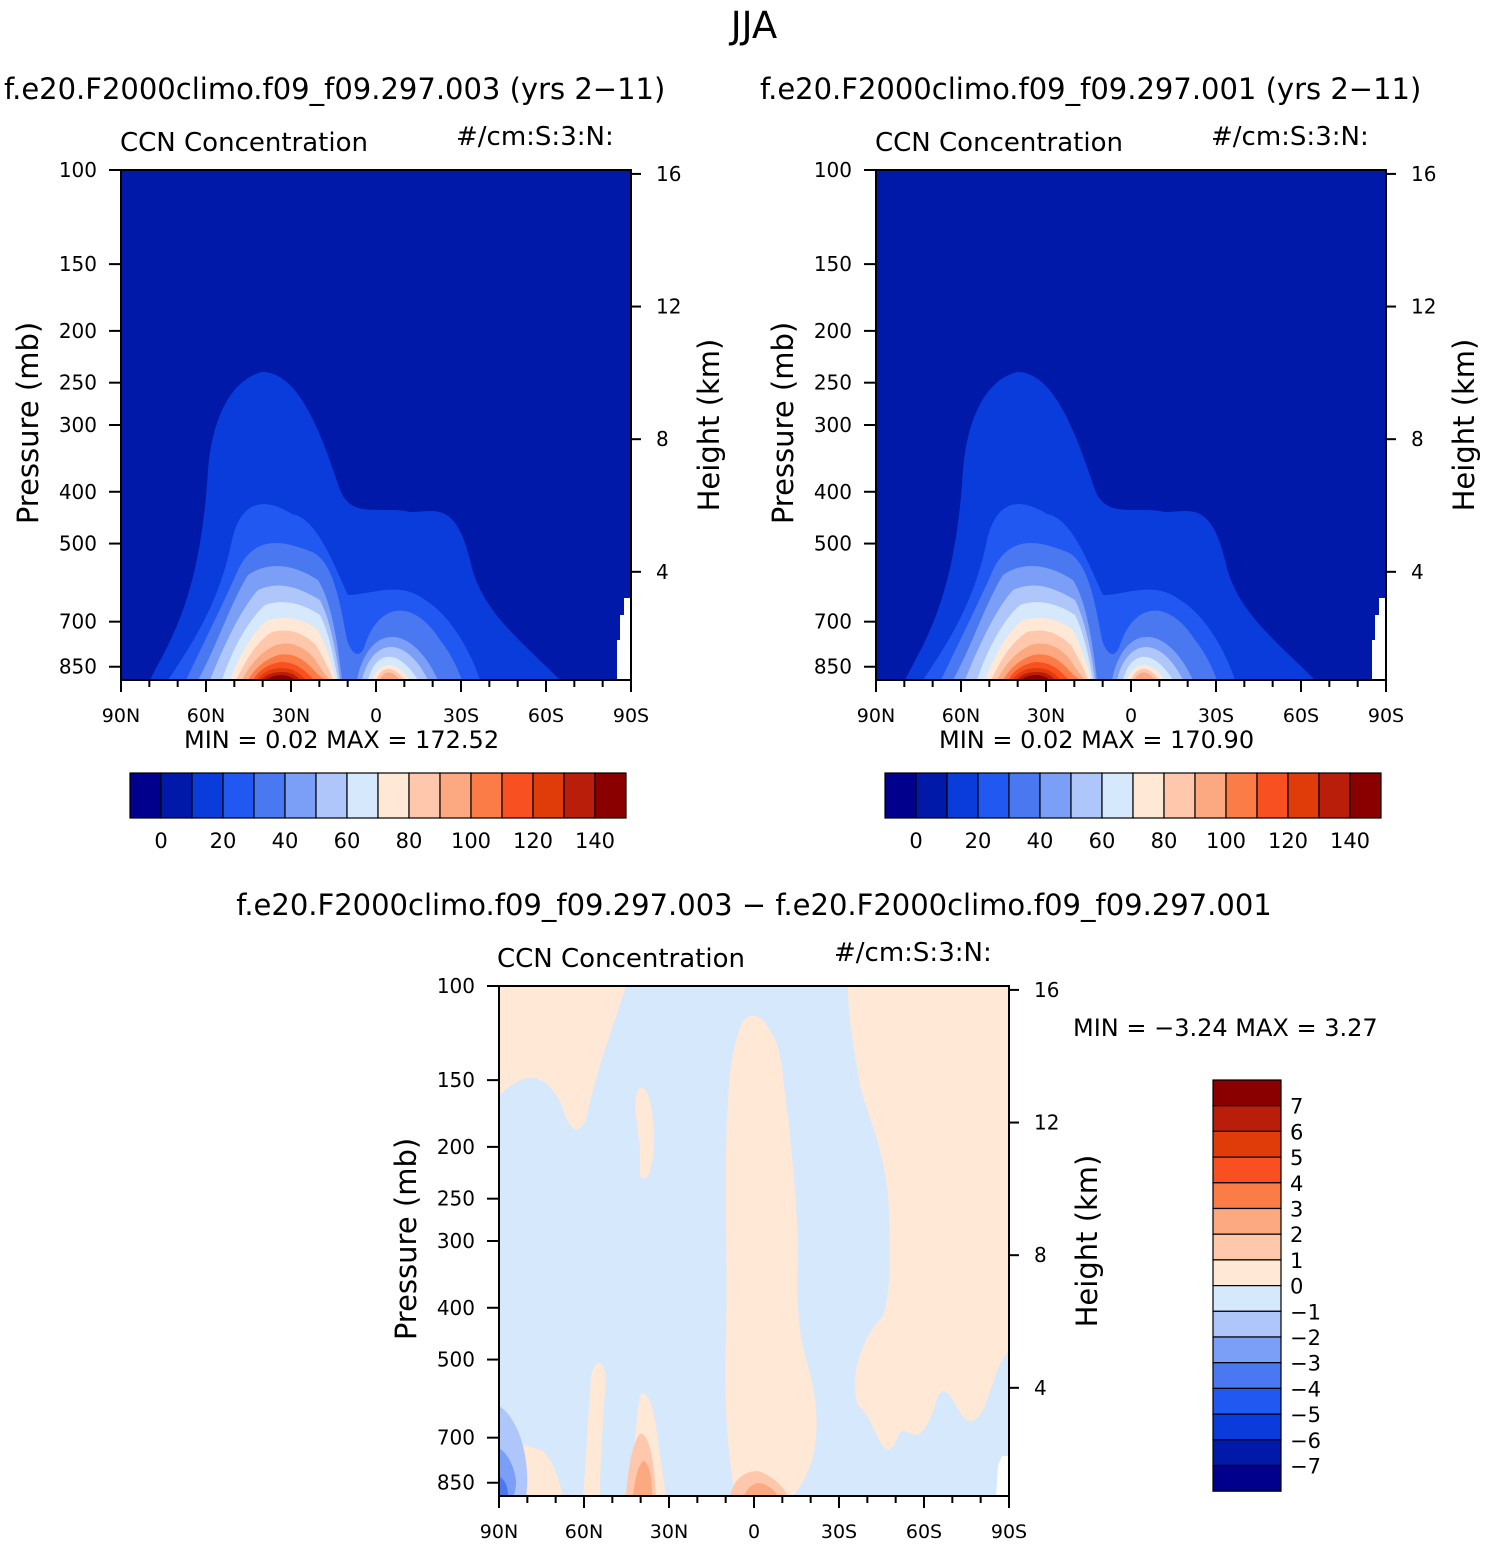  What do you see at coordinates (1290, 137) in the screenshot?
I see `panel-b-units: #/cm:S:3:N:` at bounding box center [1290, 137].